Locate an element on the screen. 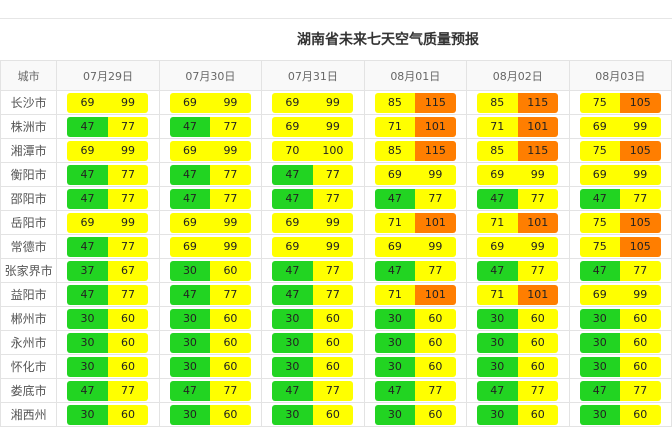 The image size is (672, 442). table-row: 郴州市 30 60 30 60 30 60 30 60 30 60 30 60 is located at coordinates (336, 318).